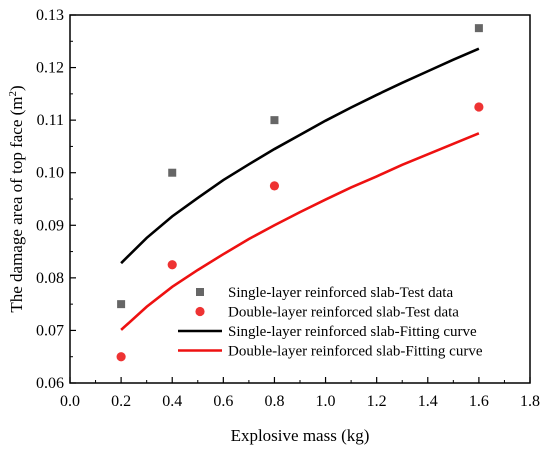 The width and height of the screenshot is (550, 453). Describe the element at coordinates (530, 401) in the screenshot. I see `x-tick-label: 1.8` at that location.